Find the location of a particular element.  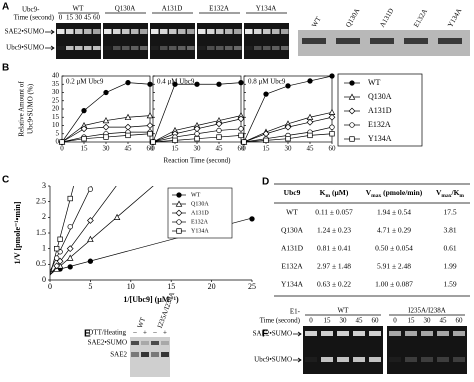

y-axis-label: Relative Amount of is located at coordinates (22, 109).